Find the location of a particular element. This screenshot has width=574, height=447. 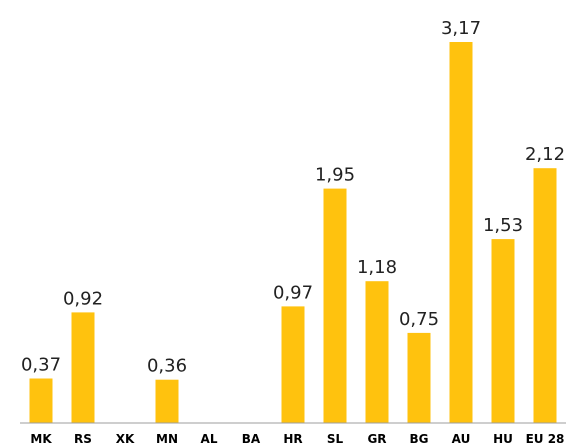

x-tick-label-gr: GR is located at coordinates (376, 439).